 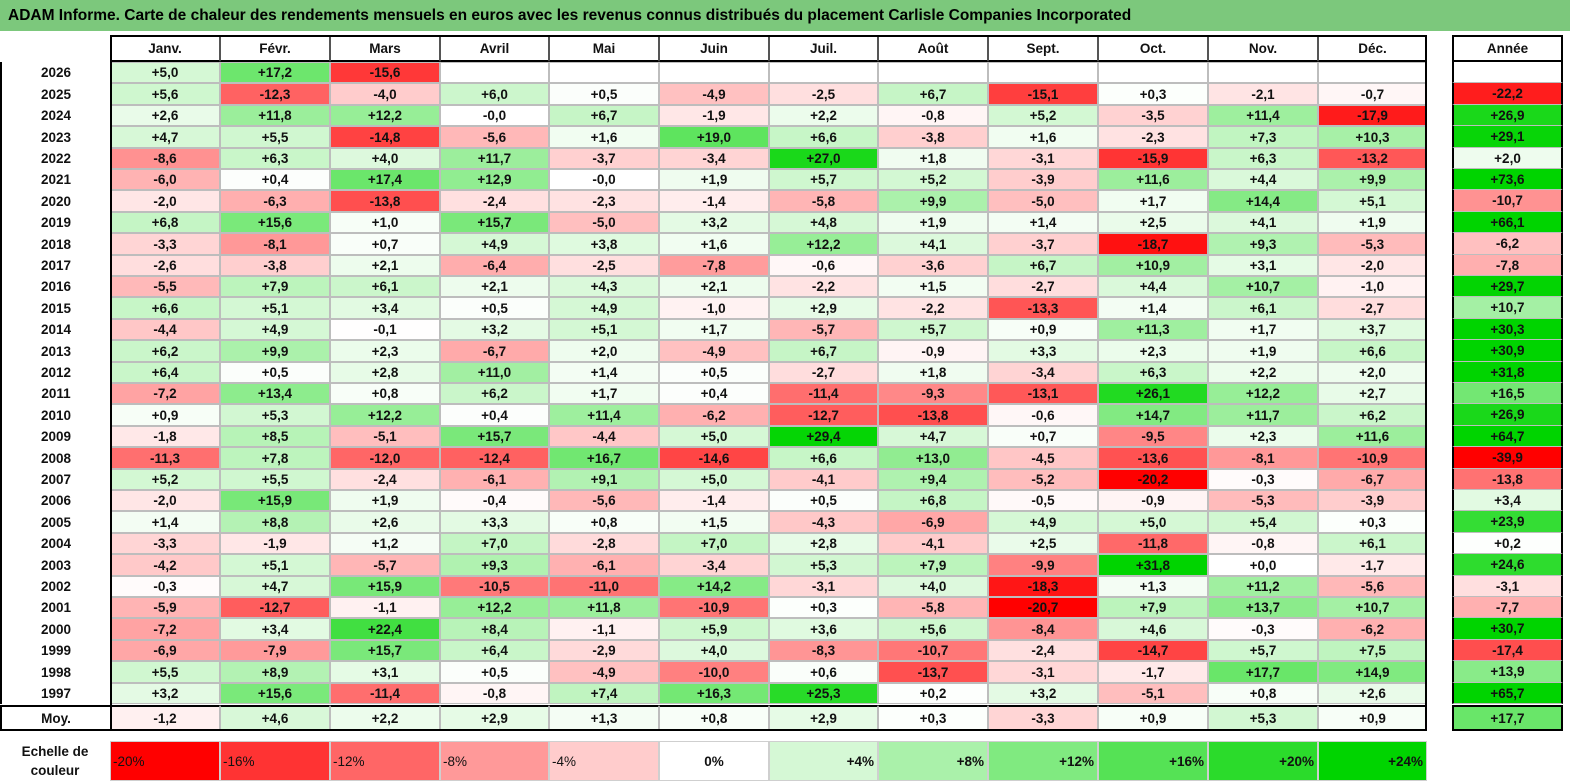 I want to click on heatmap-cell: -6,4, so click(x=494, y=265).